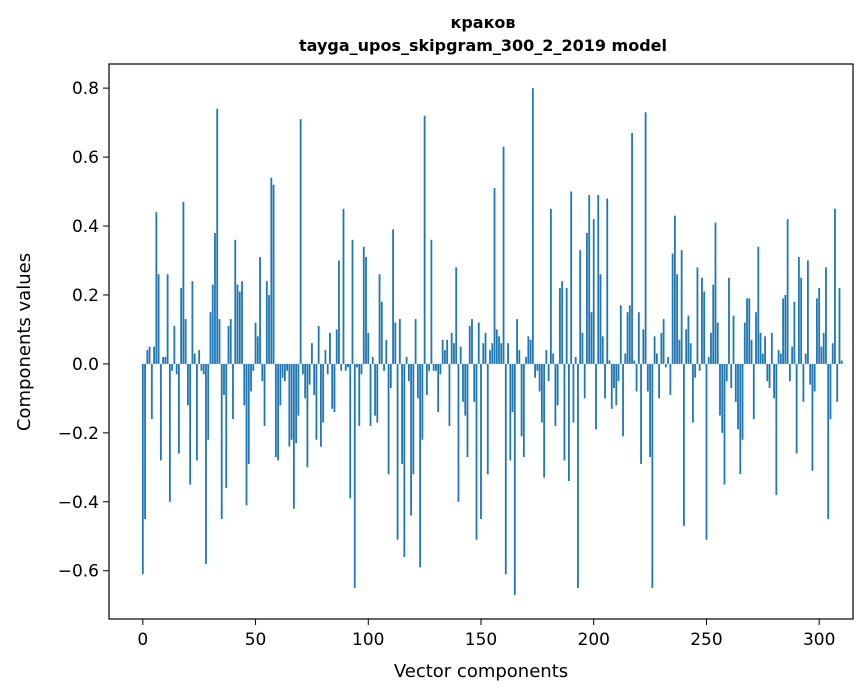  Describe the element at coordinates (78, 434) in the screenshot. I see `y-tick-label: −0.2` at that location.